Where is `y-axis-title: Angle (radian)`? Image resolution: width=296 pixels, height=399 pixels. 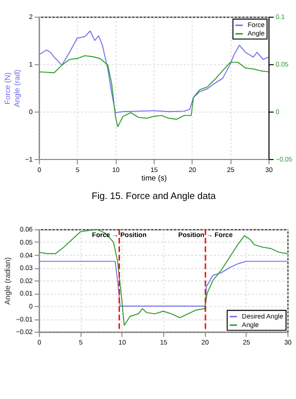 y-axis-title: Angle (radian) is located at coordinates (7, 280).